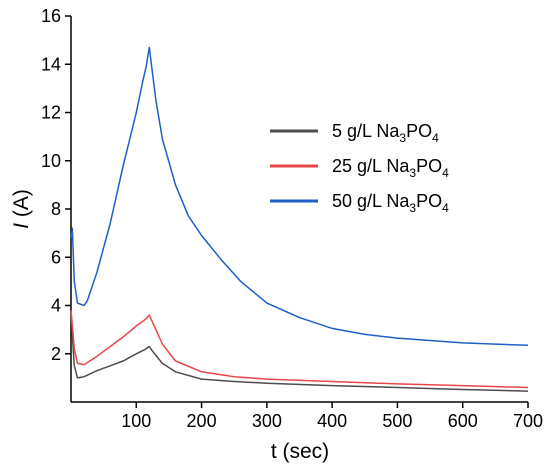  What do you see at coordinates (51, 16) in the screenshot?
I see `y-tick-label: 16` at bounding box center [51, 16].